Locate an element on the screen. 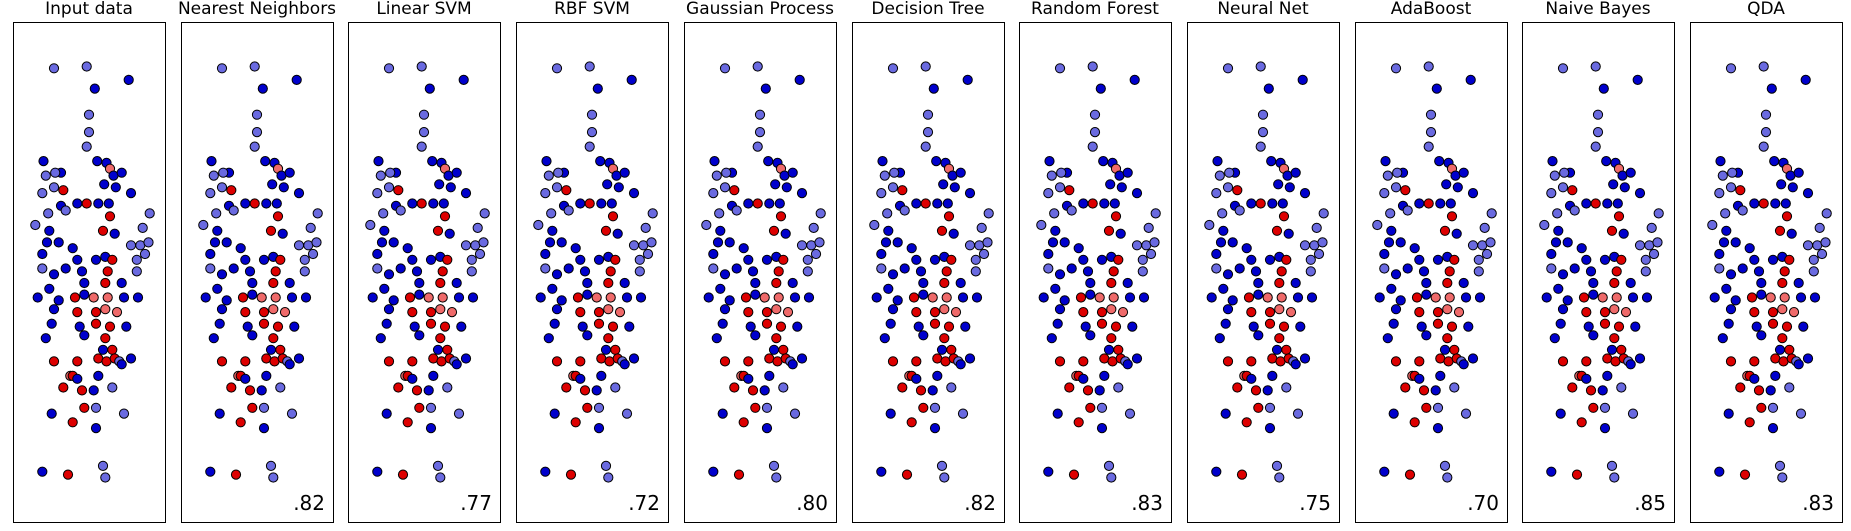 This screenshot has width=1851, height=531. panel-title: Decision Tree is located at coordinates (927, 9).